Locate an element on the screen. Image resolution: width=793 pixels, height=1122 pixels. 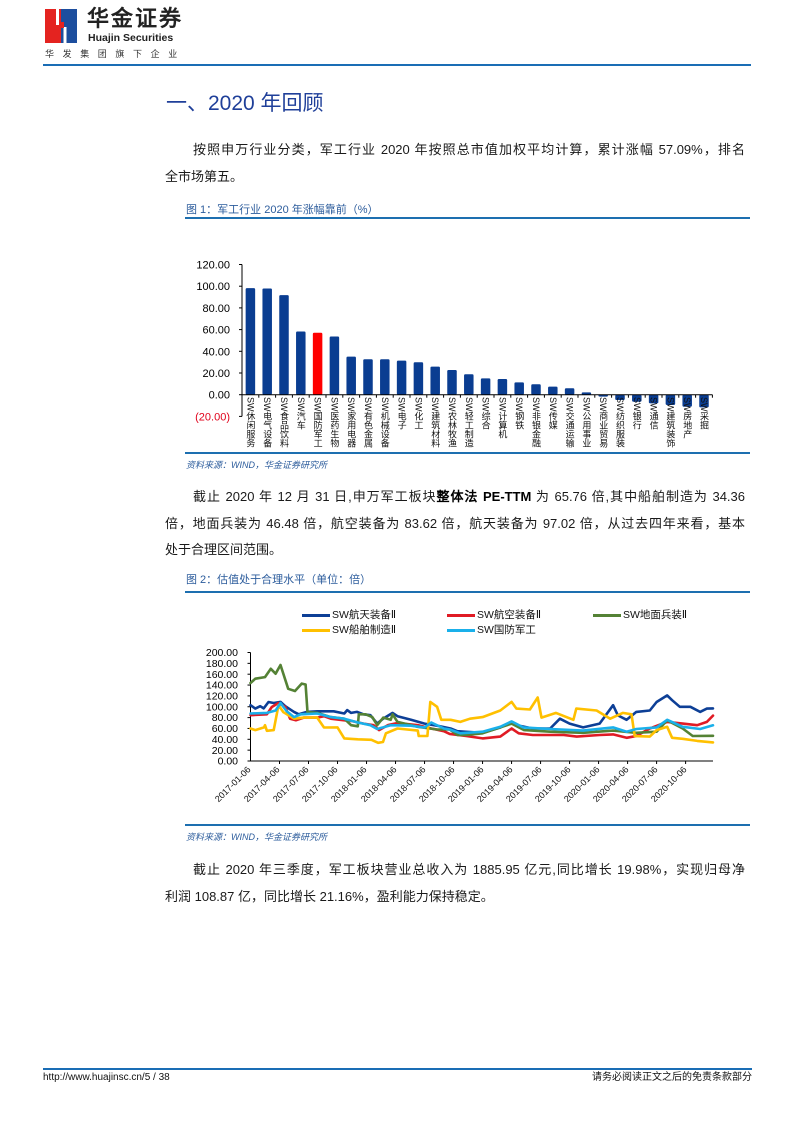
x-date-label: 2018-07-06 is located at coordinates (407, 784).